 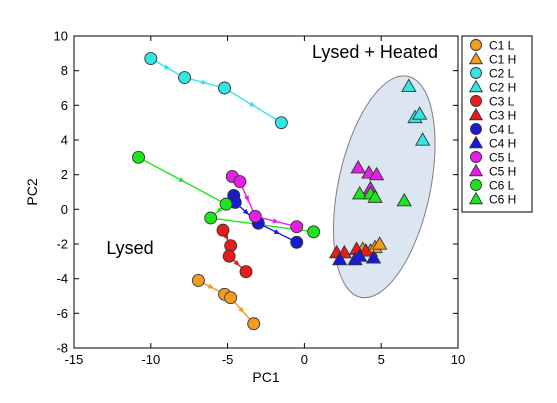 What do you see at coordinates (476, 157) in the screenshot?
I see `legend-marker-c5-l` at bounding box center [476, 157].